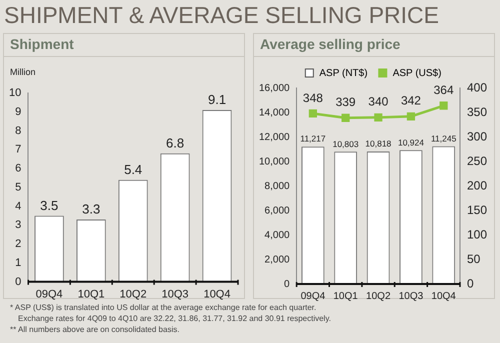  Describe the element at coordinates (277, 186) in the screenshot. I see `y-tick-label: 8,000` at that location.